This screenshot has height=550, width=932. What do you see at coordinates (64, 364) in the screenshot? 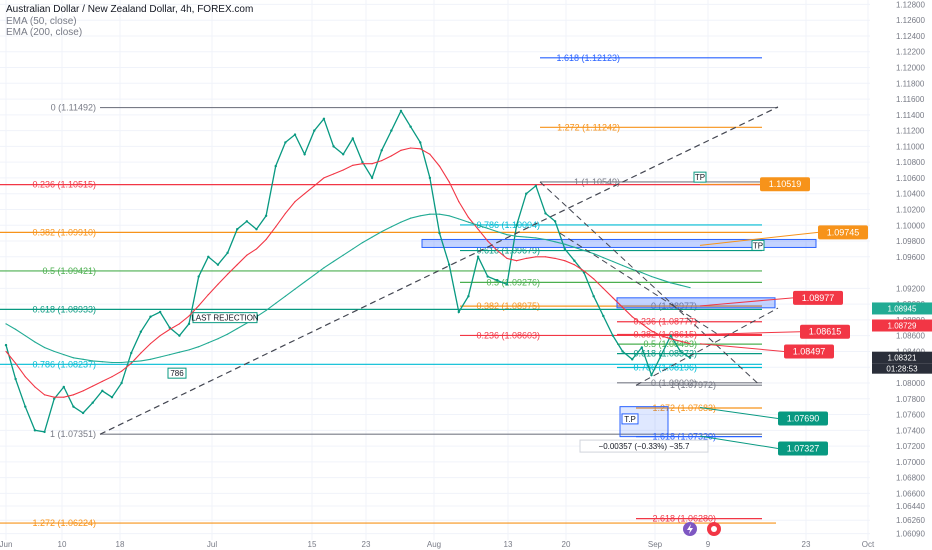
I see `fib-level-label: 0.786 (1.08237)` at bounding box center [64, 364].